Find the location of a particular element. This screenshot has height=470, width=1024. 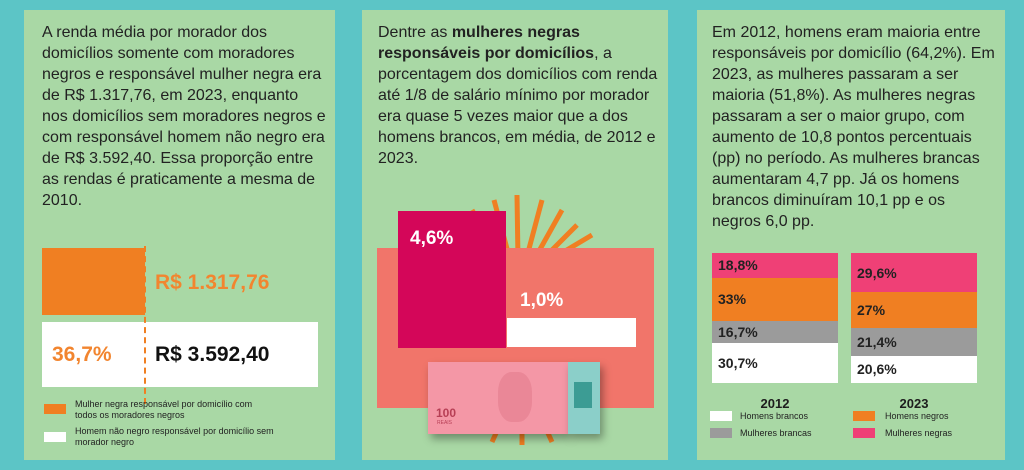

legend-swatch-homens-negros is located at coordinates (864, 416).